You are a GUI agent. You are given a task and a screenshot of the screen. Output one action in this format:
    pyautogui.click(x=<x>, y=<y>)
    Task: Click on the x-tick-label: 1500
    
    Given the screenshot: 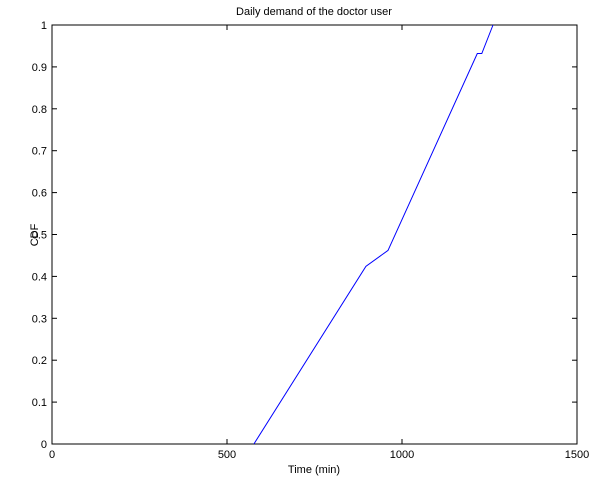 What is the action you would take?
    pyautogui.click(x=577, y=455)
    